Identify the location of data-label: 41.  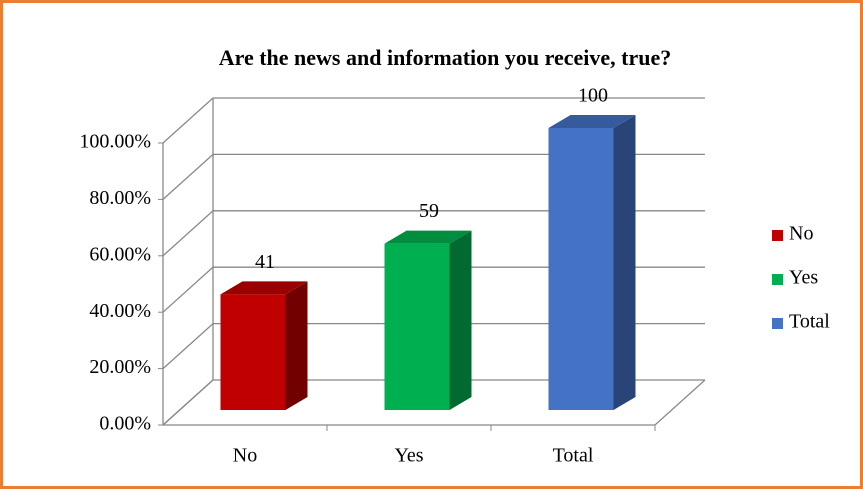
(265, 262).